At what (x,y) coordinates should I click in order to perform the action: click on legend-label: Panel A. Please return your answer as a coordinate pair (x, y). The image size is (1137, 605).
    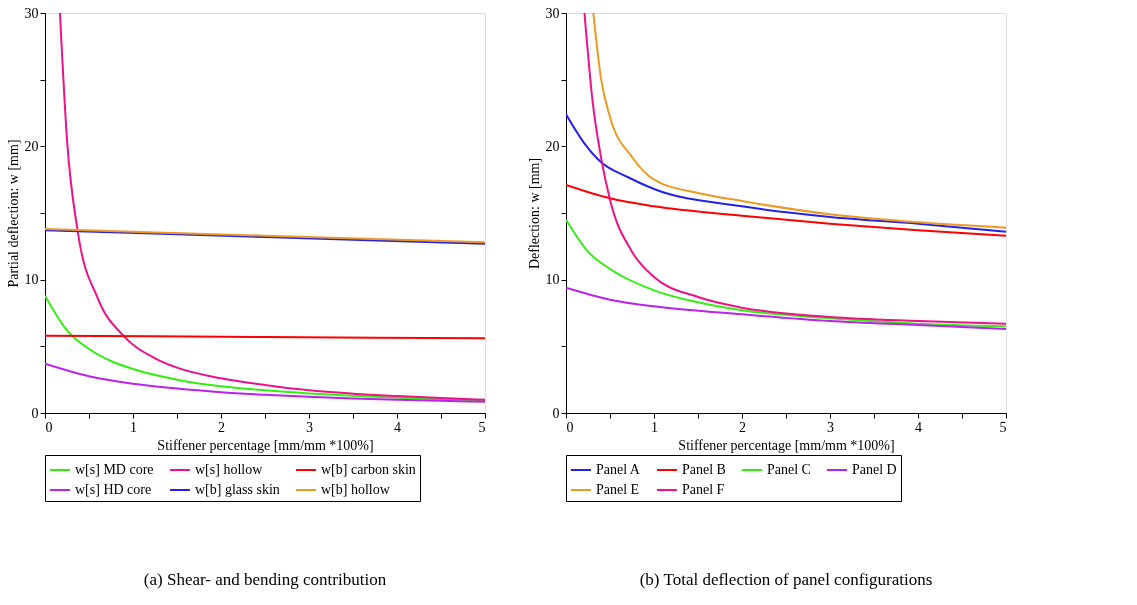
    Looking at the image, I should click on (618, 469).